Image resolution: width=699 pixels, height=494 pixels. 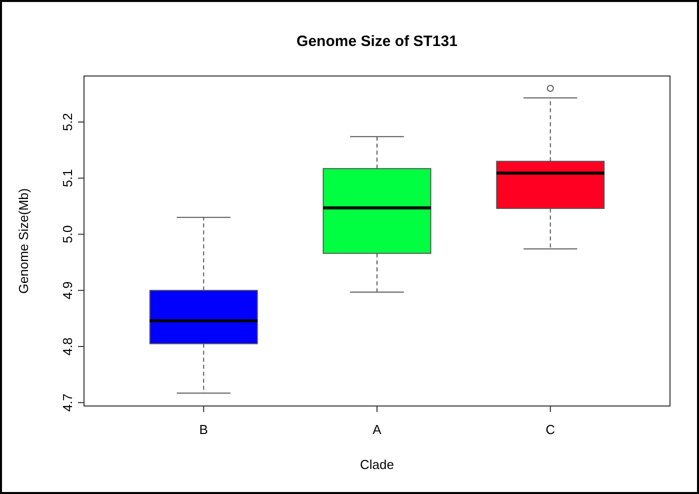 I want to click on y-tick-label: 4.8, so click(x=67, y=346).